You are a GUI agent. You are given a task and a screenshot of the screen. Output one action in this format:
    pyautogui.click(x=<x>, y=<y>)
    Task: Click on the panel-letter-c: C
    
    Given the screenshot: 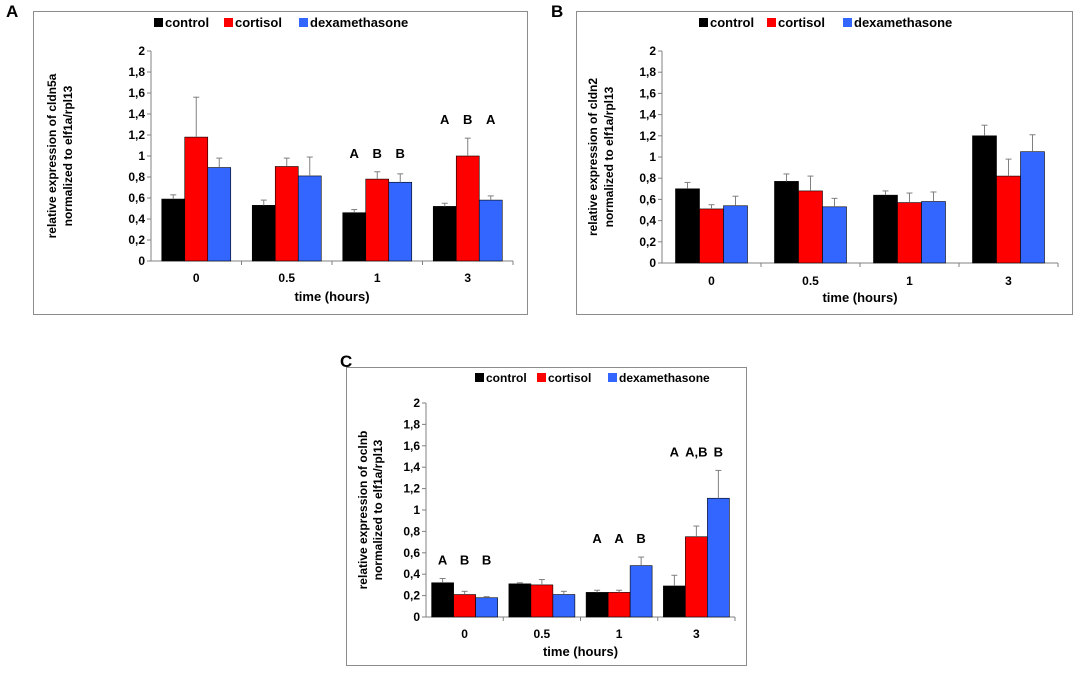 What is the action you would take?
    pyautogui.click(x=346, y=361)
    